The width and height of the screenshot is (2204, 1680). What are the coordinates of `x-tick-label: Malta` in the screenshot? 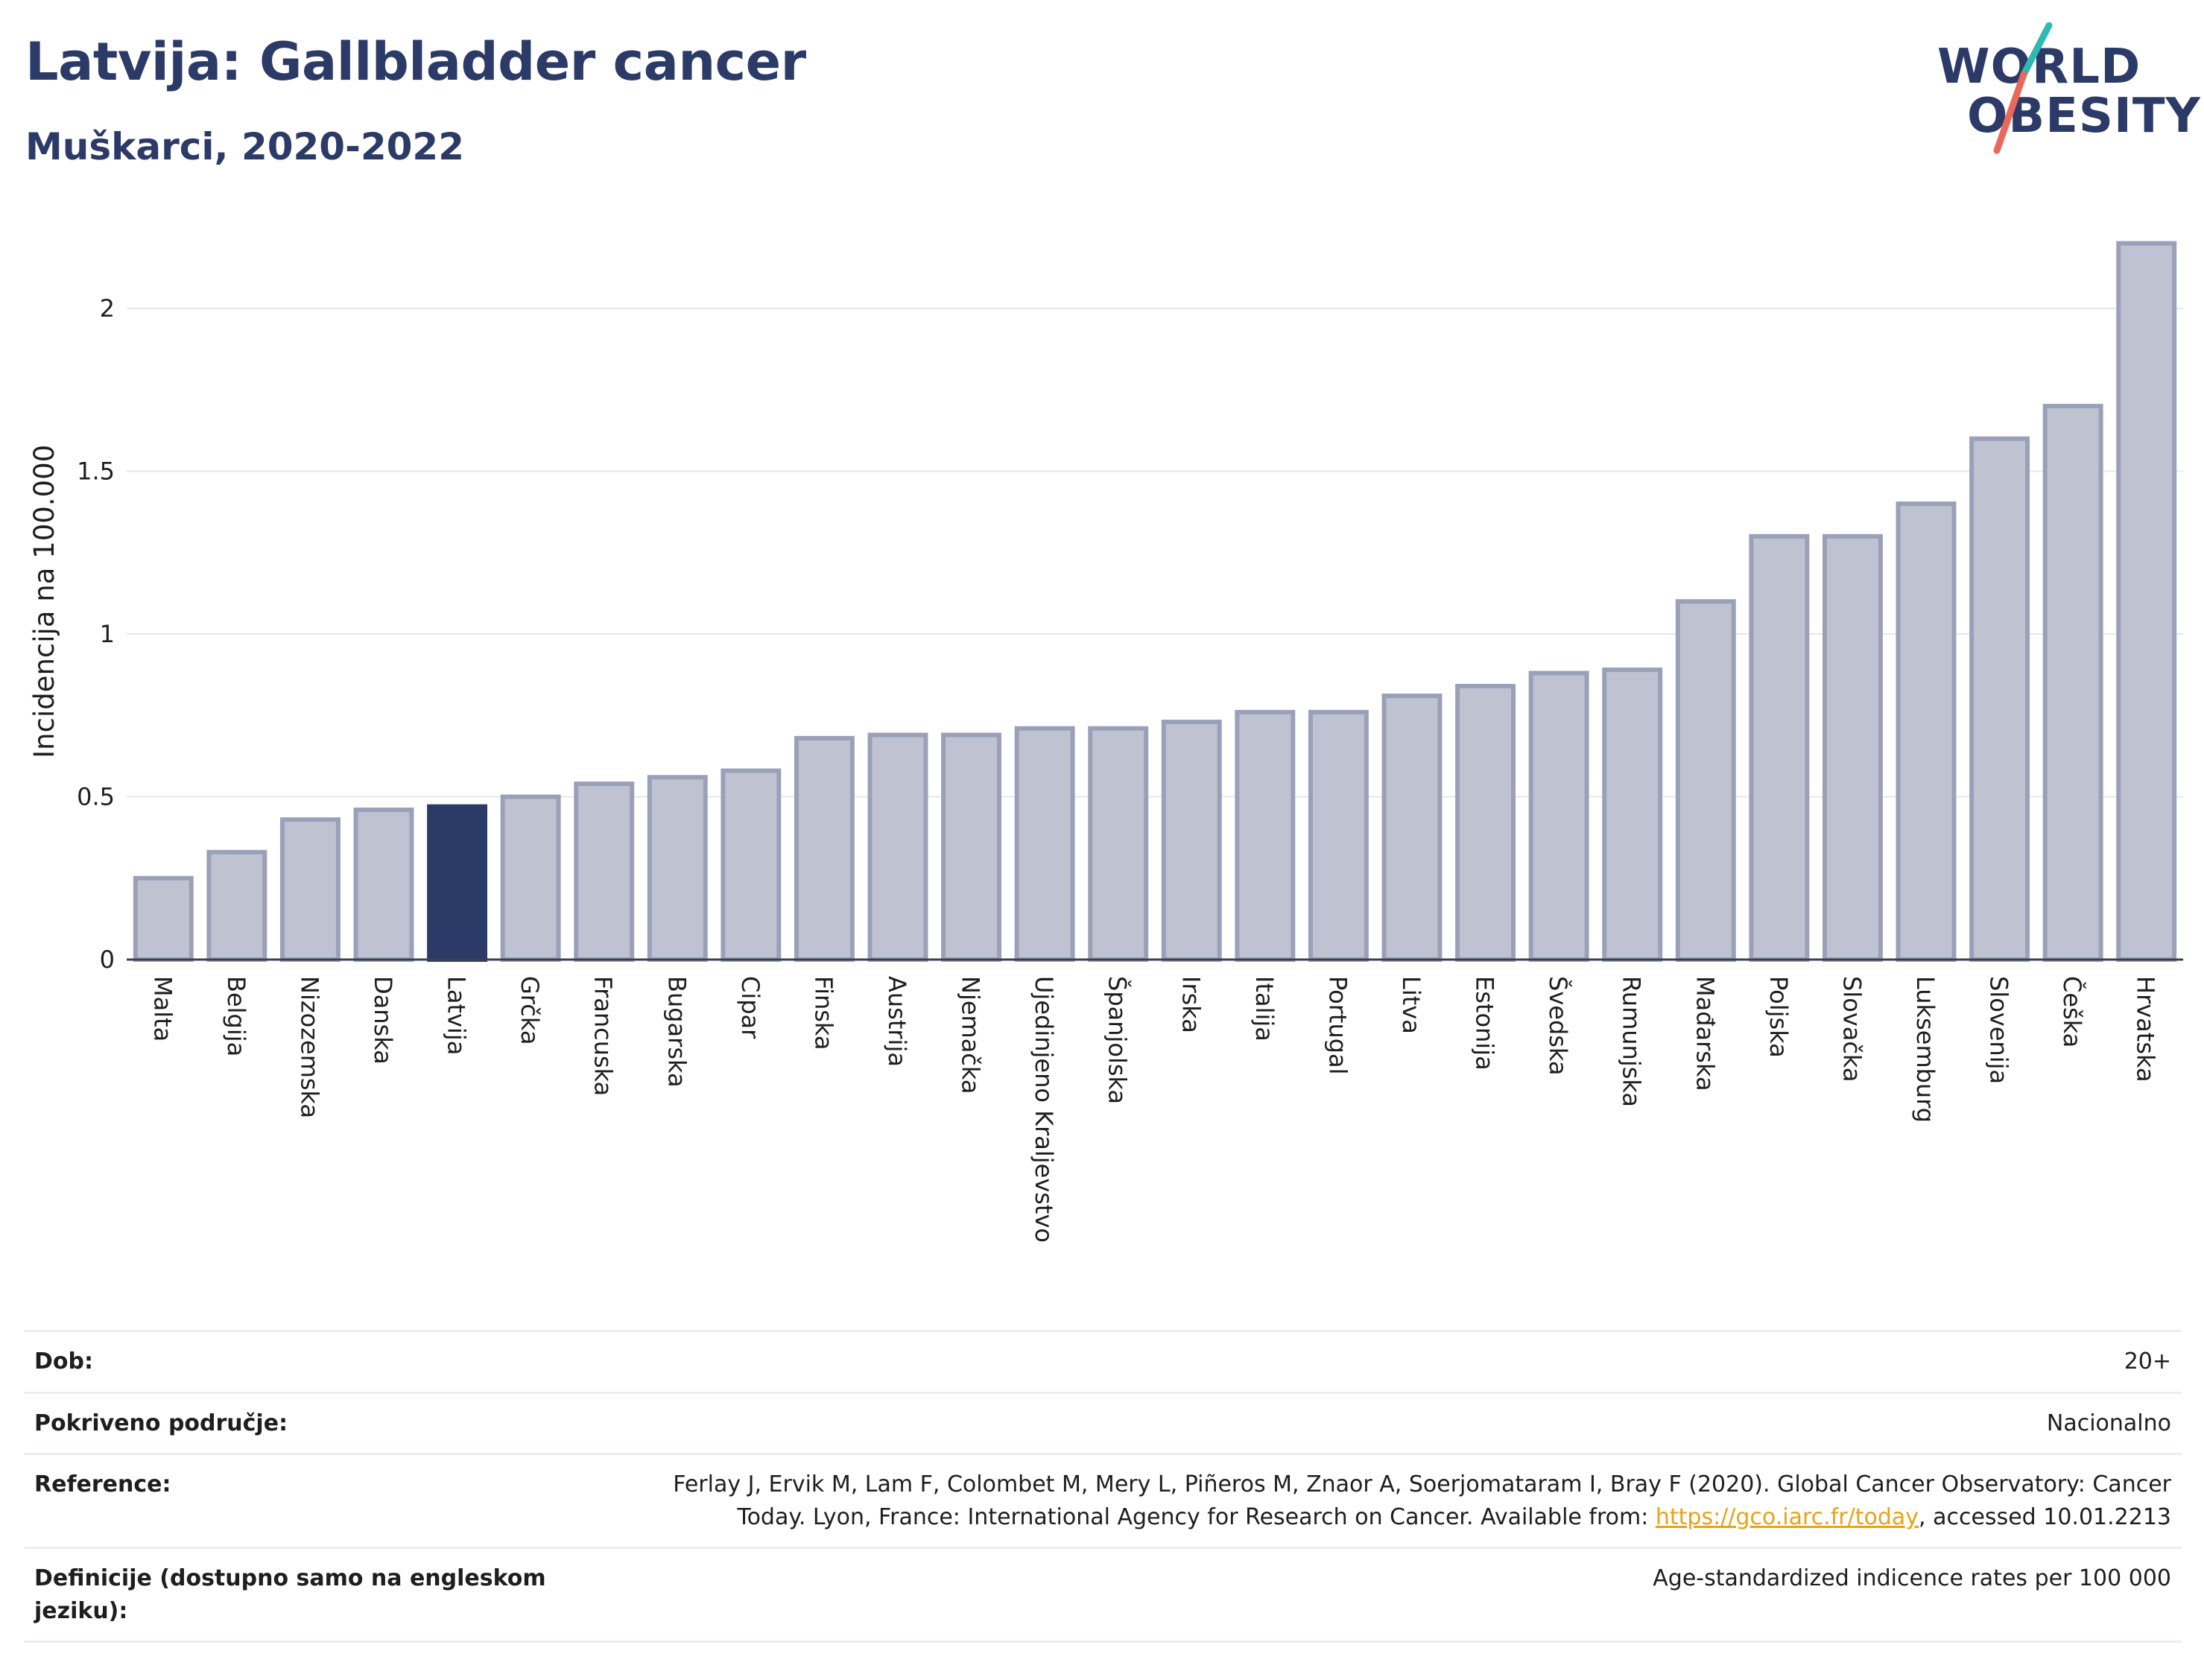 It's located at (162, 1009).